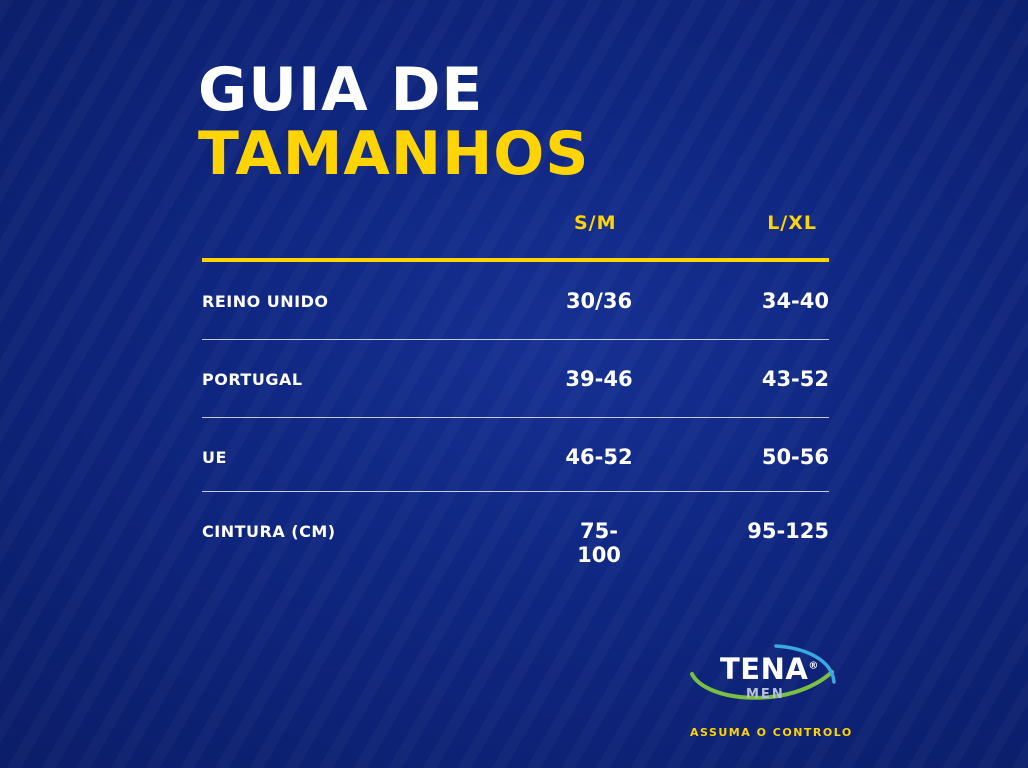 Image resolution: width=1028 pixels, height=768 pixels. I want to click on table-row: PORTUGAL 39-46 43-52, so click(515, 379).